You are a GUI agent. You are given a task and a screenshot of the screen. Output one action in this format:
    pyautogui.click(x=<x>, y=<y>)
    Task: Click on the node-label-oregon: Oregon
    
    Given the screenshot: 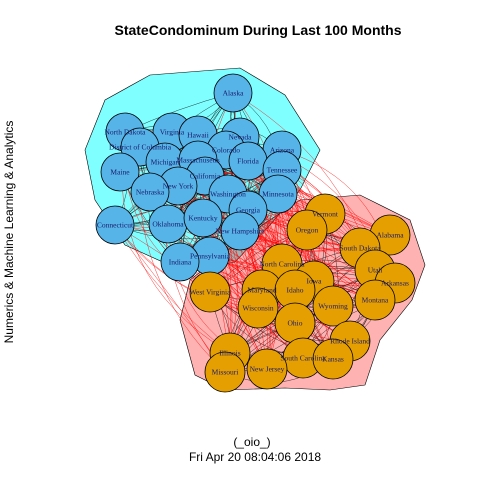 What is the action you would take?
    pyautogui.click(x=307, y=230)
    